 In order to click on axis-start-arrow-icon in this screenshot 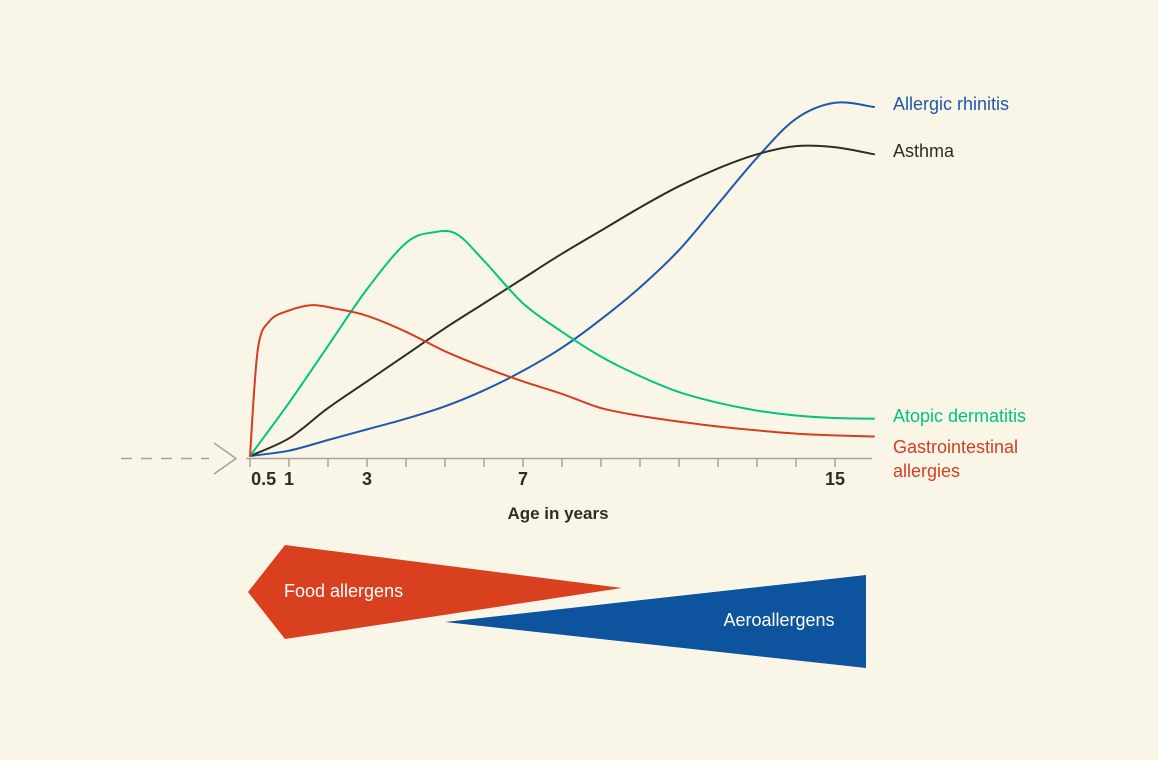, I will do `click(225, 458)`.